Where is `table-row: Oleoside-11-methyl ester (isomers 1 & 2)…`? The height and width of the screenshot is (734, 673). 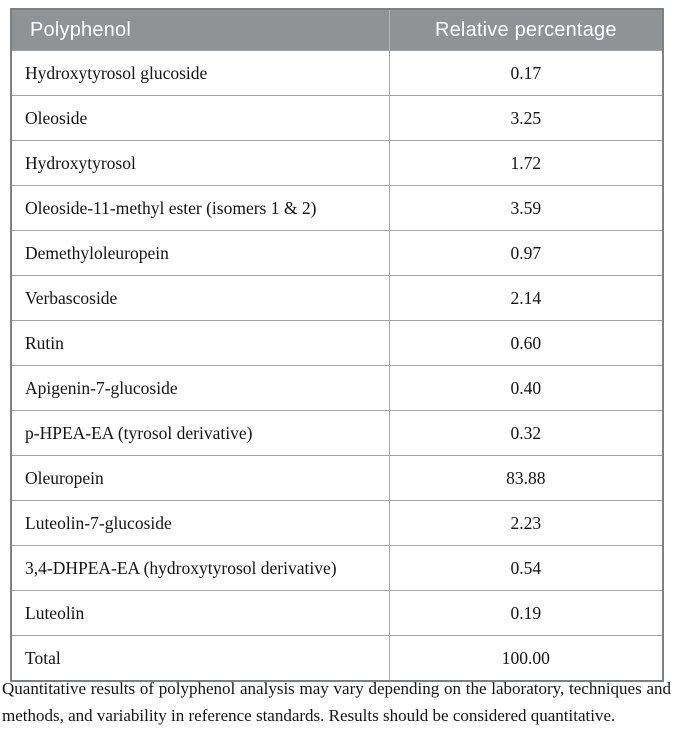 table-row: Oleoside-11-methyl ester (isomers 1 & 2)… is located at coordinates (337, 208).